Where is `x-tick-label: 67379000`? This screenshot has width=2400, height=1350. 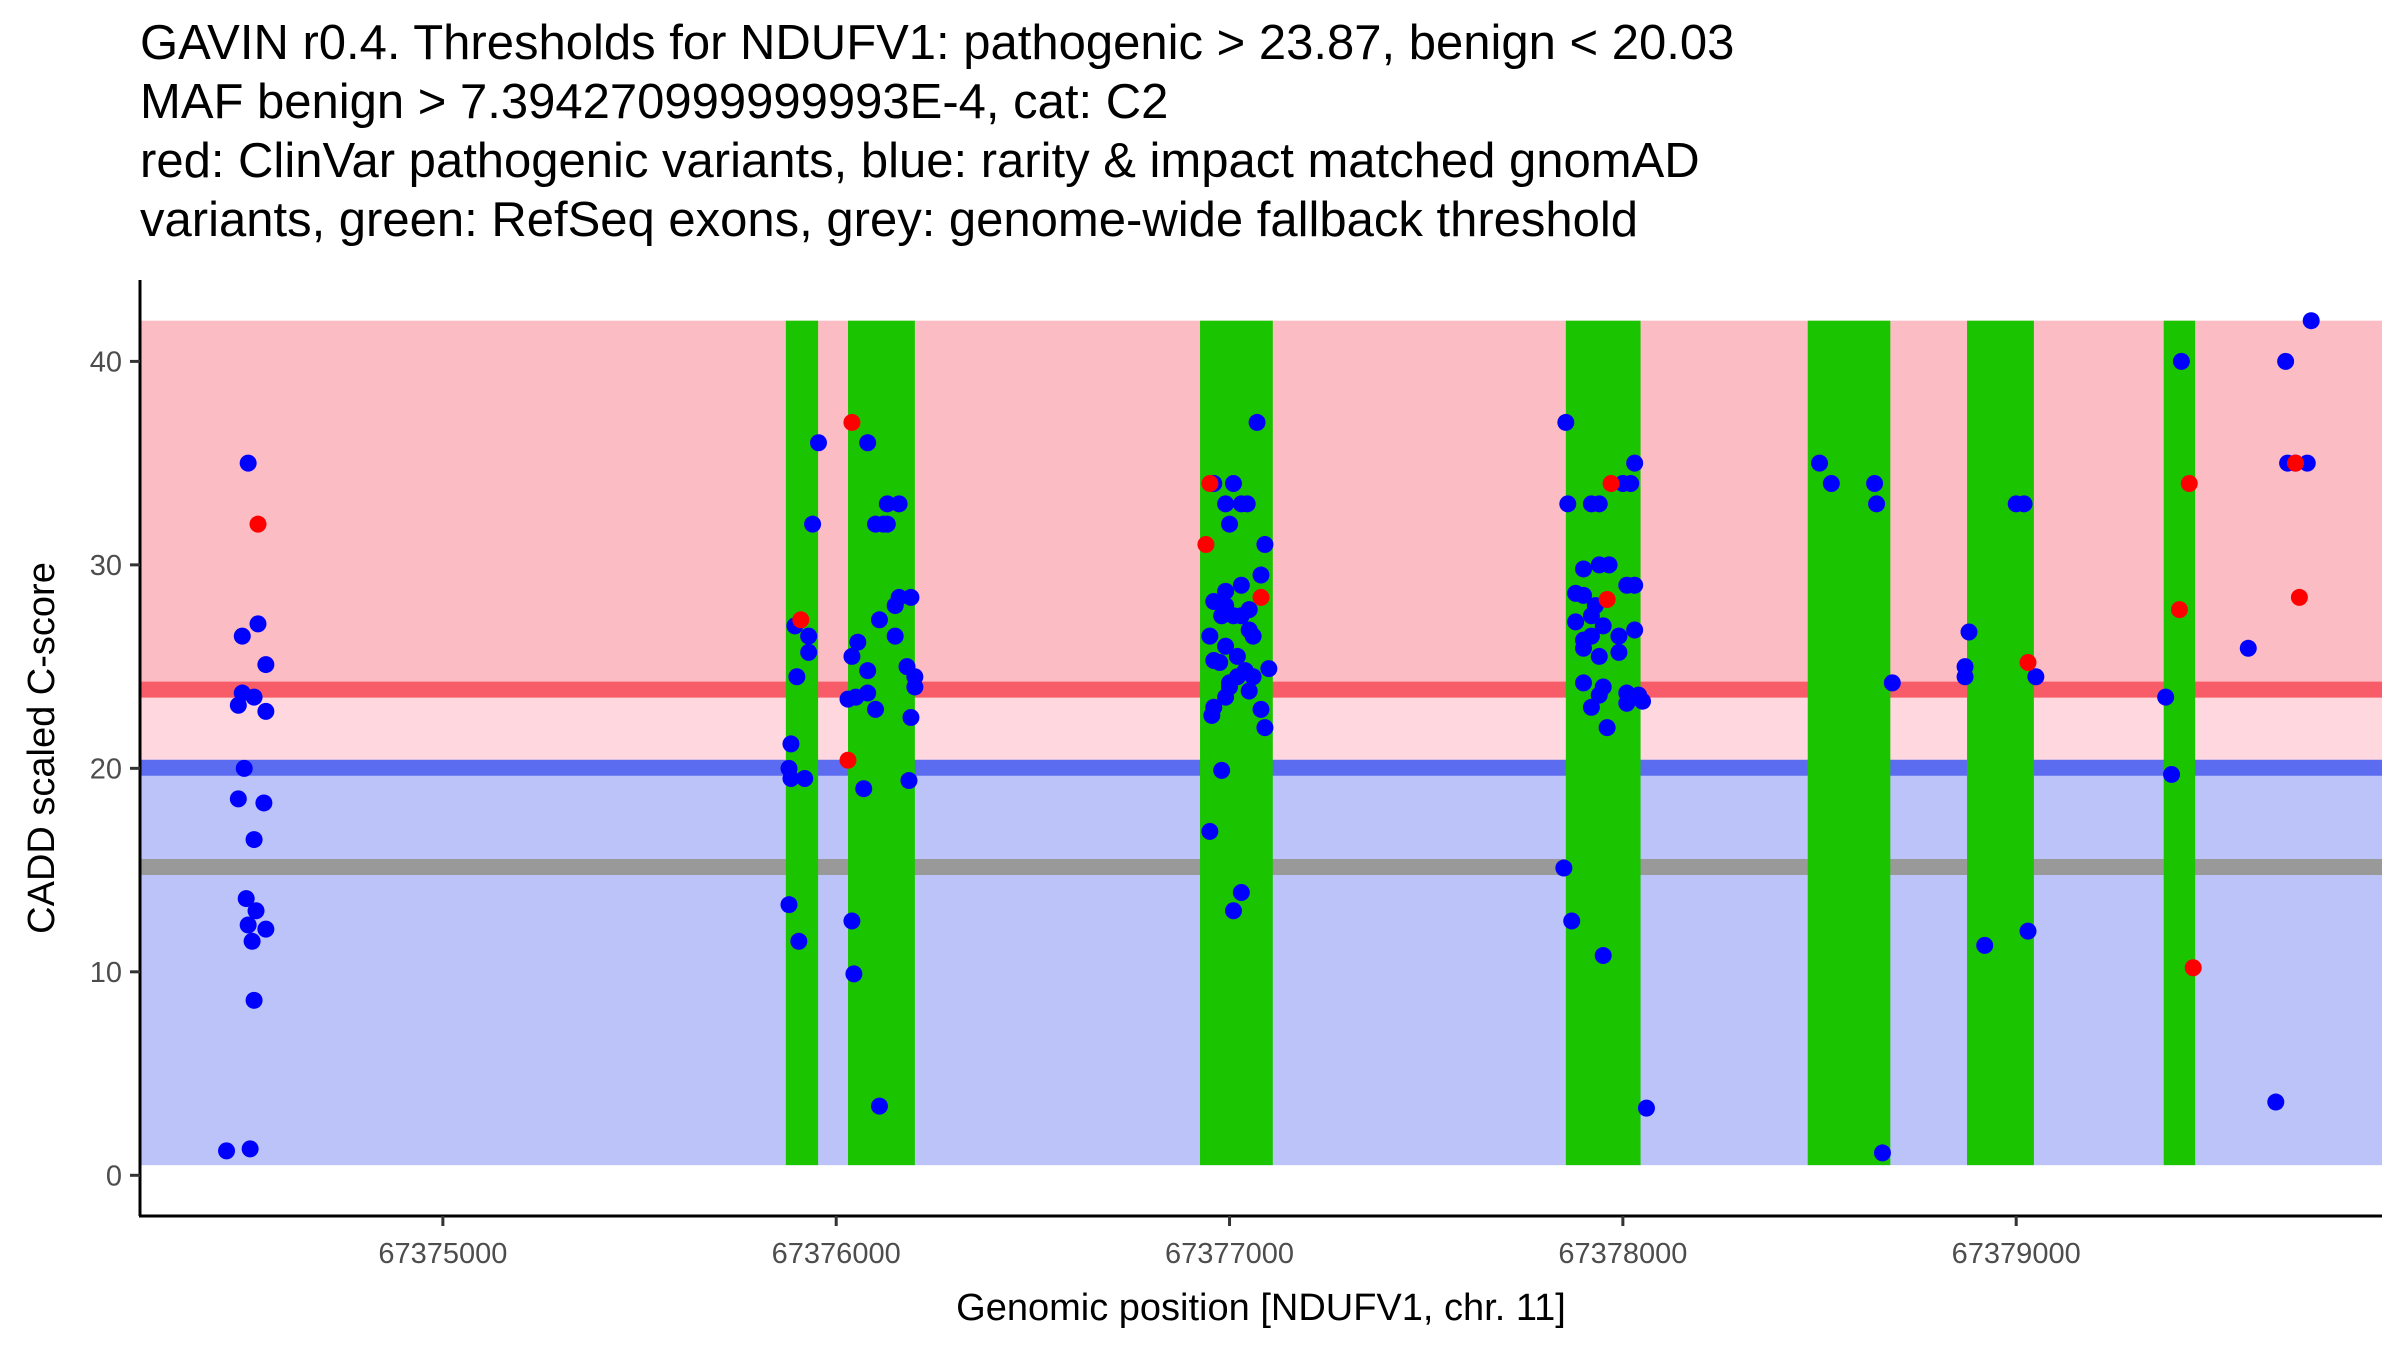
x-tick-label: 67379000 is located at coordinates (2016, 1254).